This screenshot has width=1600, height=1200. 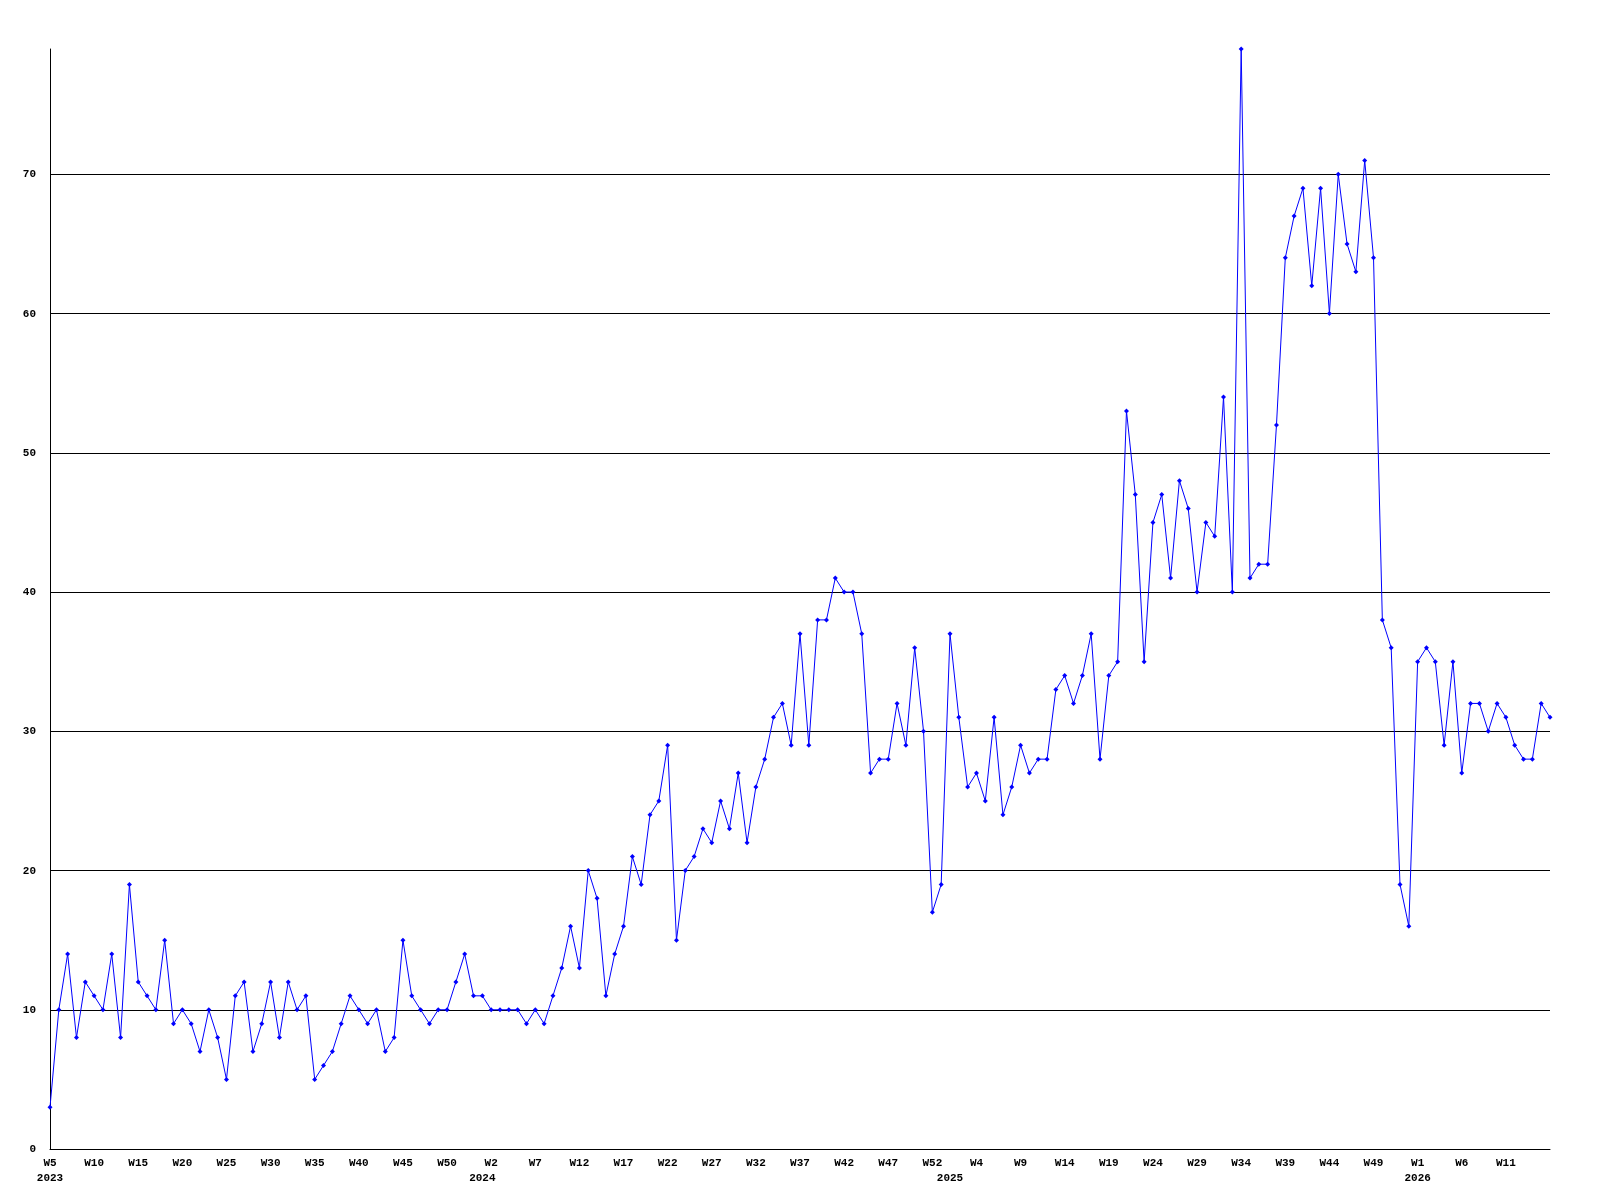 What do you see at coordinates (1417, 1170) in the screenshot?
I see `x-tick-label: W1 2026` at bounding box center [1417, 1170].